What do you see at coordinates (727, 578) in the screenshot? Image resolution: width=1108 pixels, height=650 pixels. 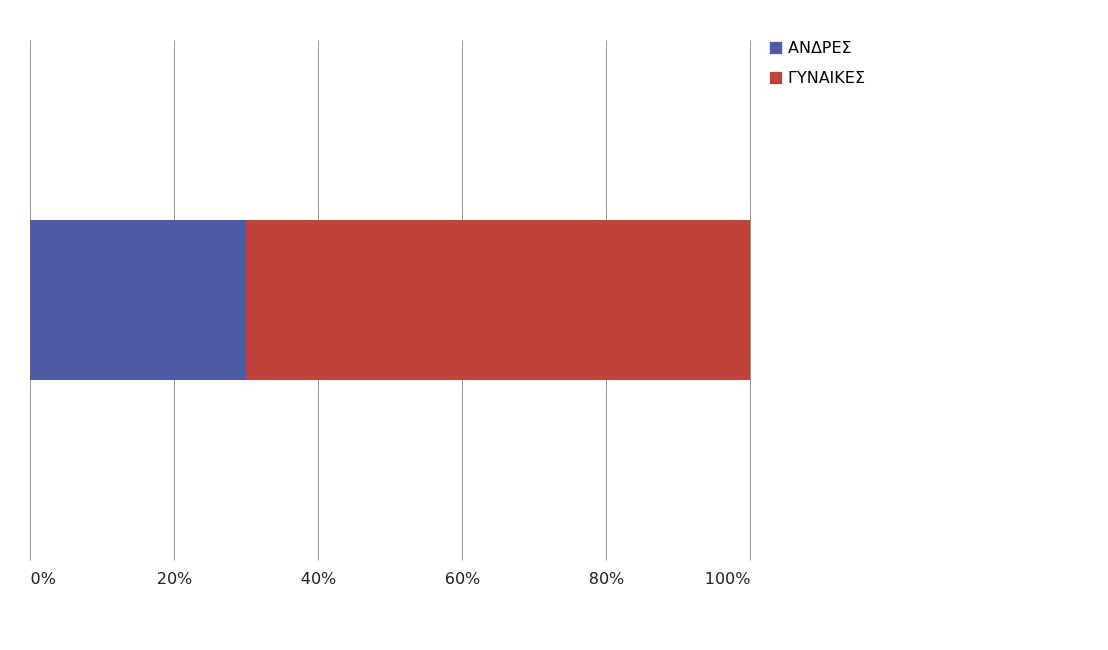 I see `x-tick-label: 100%` at bounding box center [727, 578].